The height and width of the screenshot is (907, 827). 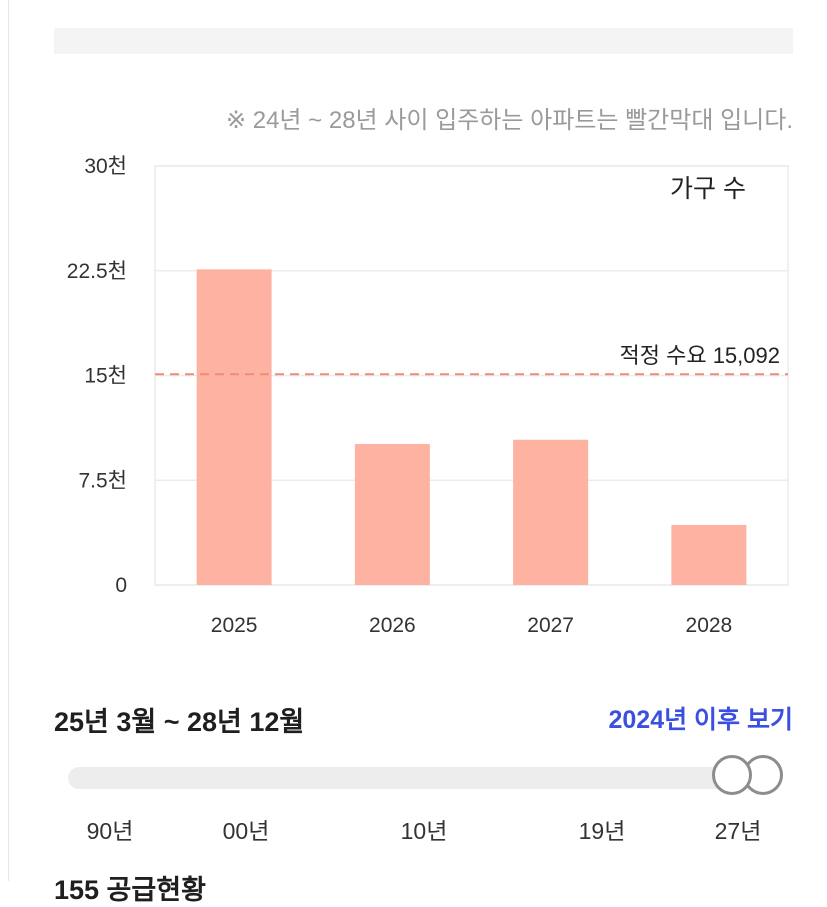 What do you see at coordinates (424, 831) in the screenshot?
I see `slider-label-10: 10년` at bounding box center [424, 831].